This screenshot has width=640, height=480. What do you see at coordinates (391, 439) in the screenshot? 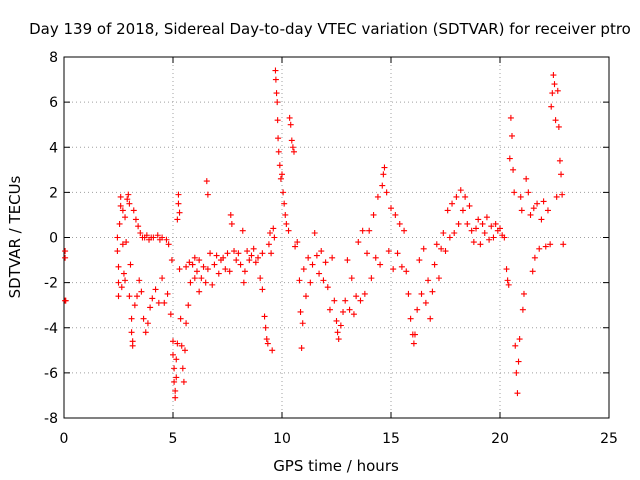
I see `x-tick-label: 15` at bounding box center [391, 439].